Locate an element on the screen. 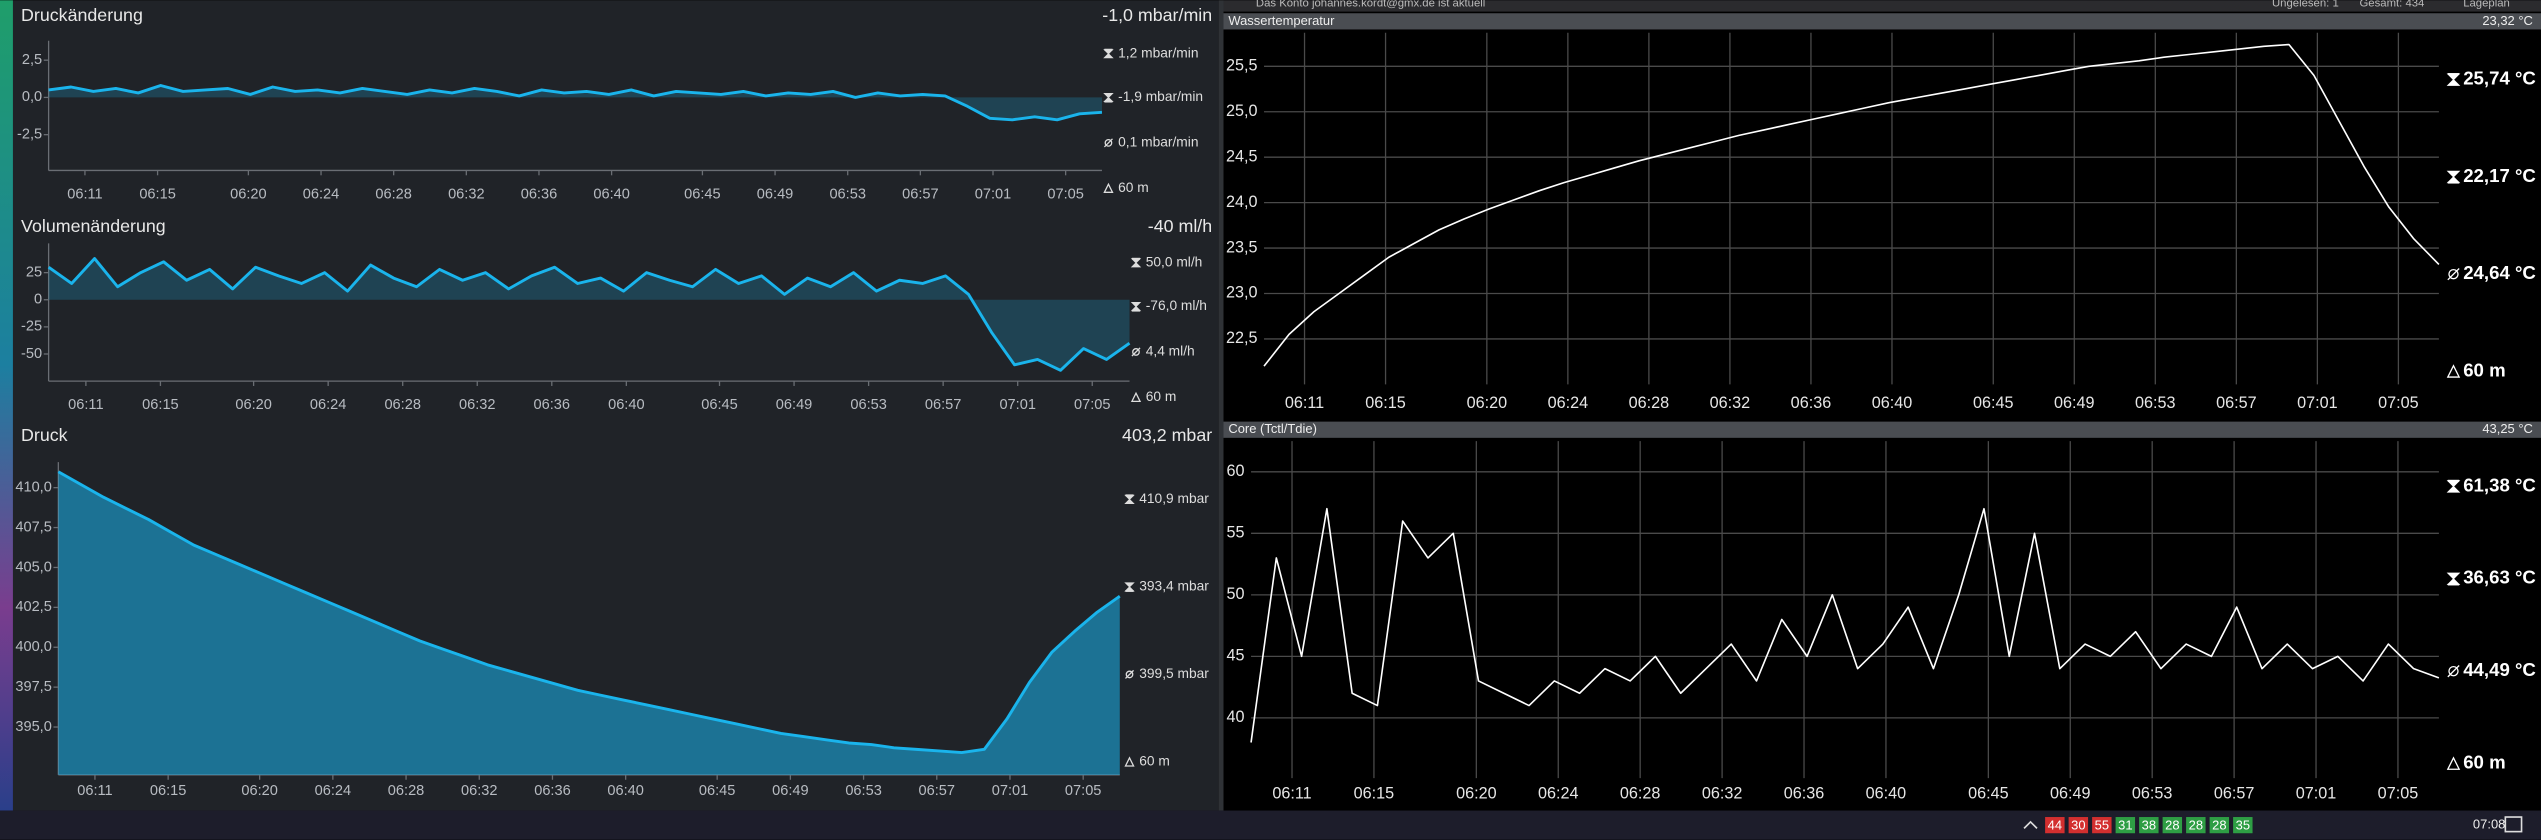  tray-expand is located at coordinates (2030, 824).